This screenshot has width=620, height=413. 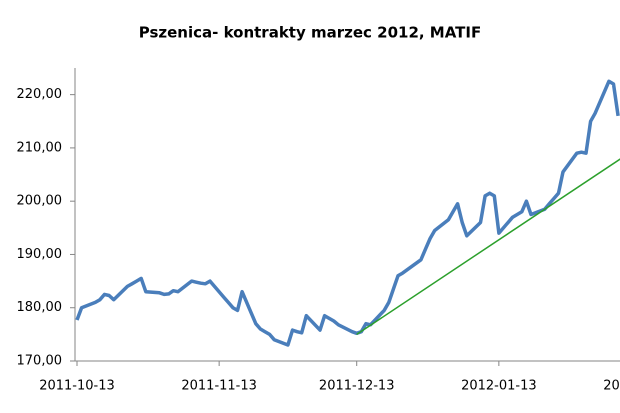 I want to click on x-tick-label: 2011-12-13, so click(x=357, y=386).